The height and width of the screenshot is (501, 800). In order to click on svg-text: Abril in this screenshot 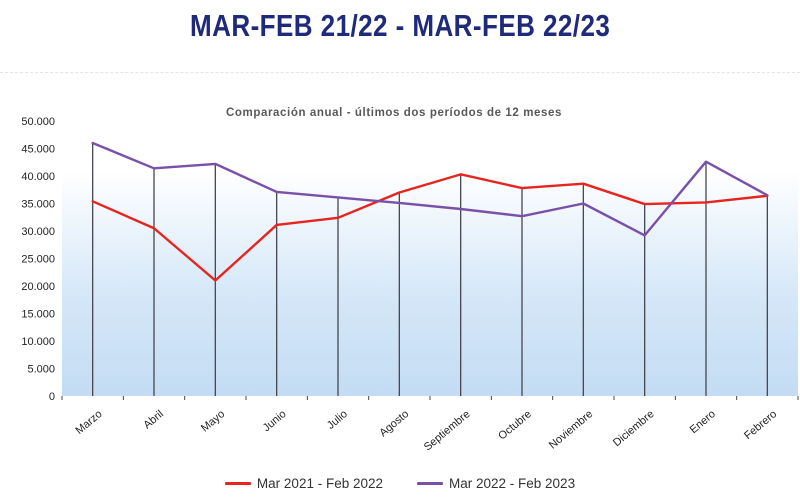, I will do `click(153, 419)`.